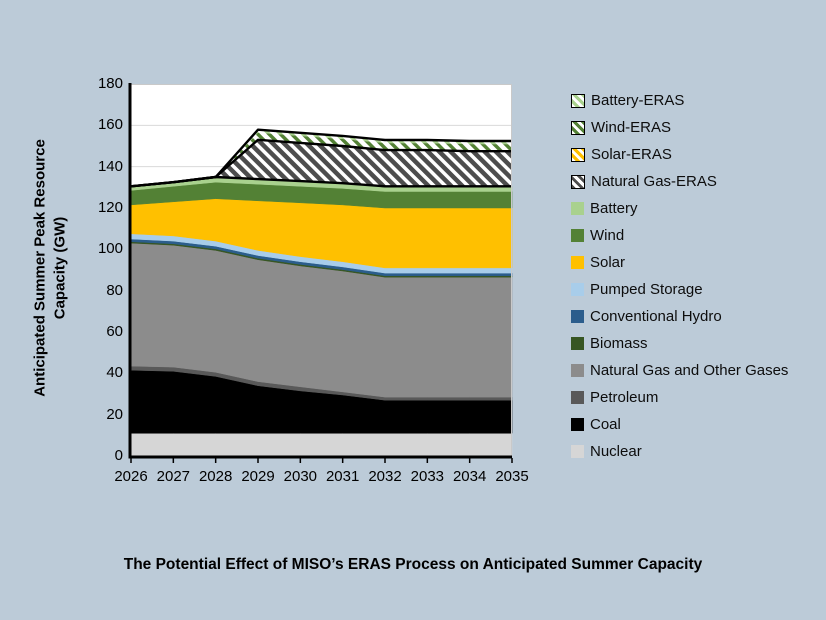  Describe the element at coordinates (578, 181) in the screenshot. I see `legend-swatch-natural-gas-eras` at that location.